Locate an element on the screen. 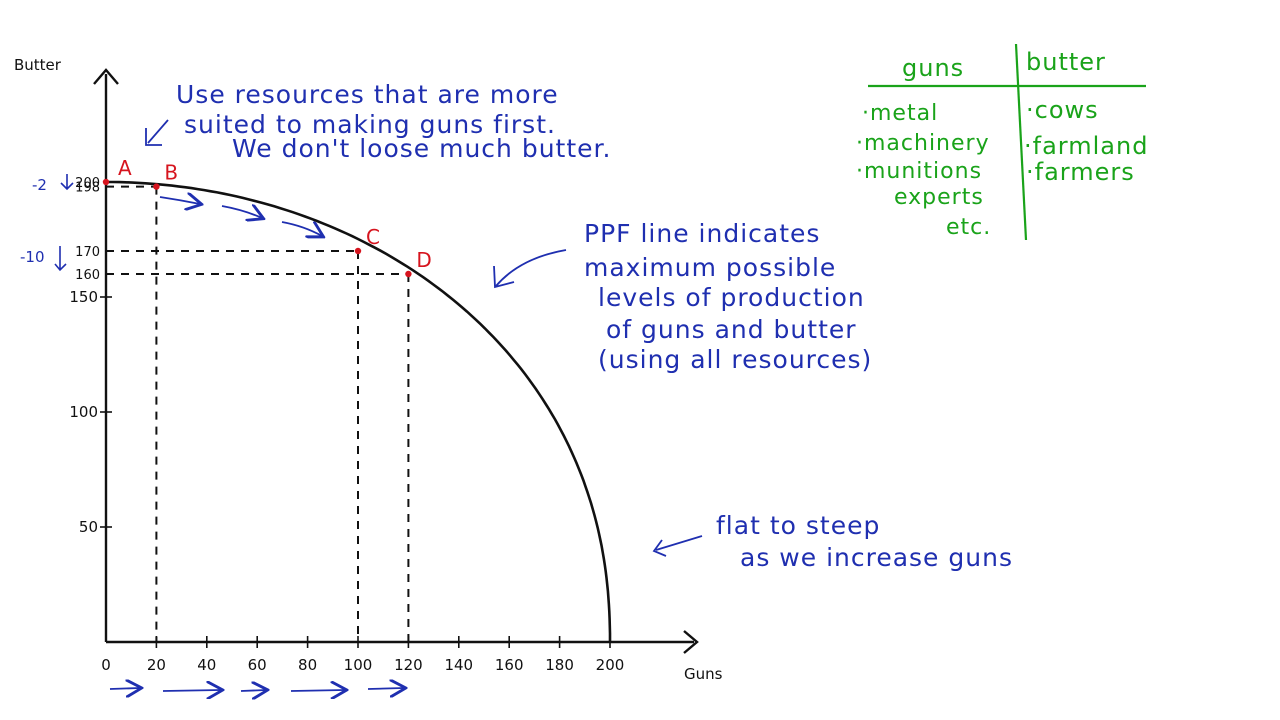 Image resolution: width=1280 pixels, height=720 pixels. y-tick-label: 100 is located at coordinates (83, 412).